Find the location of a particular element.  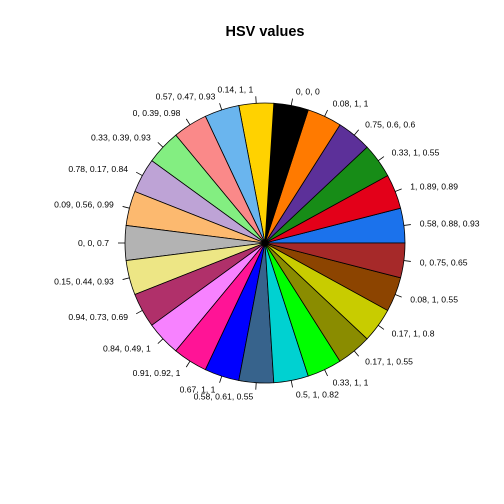

slice-label: 0.84, 0.49, 1 is located at coordinates (127, 348).